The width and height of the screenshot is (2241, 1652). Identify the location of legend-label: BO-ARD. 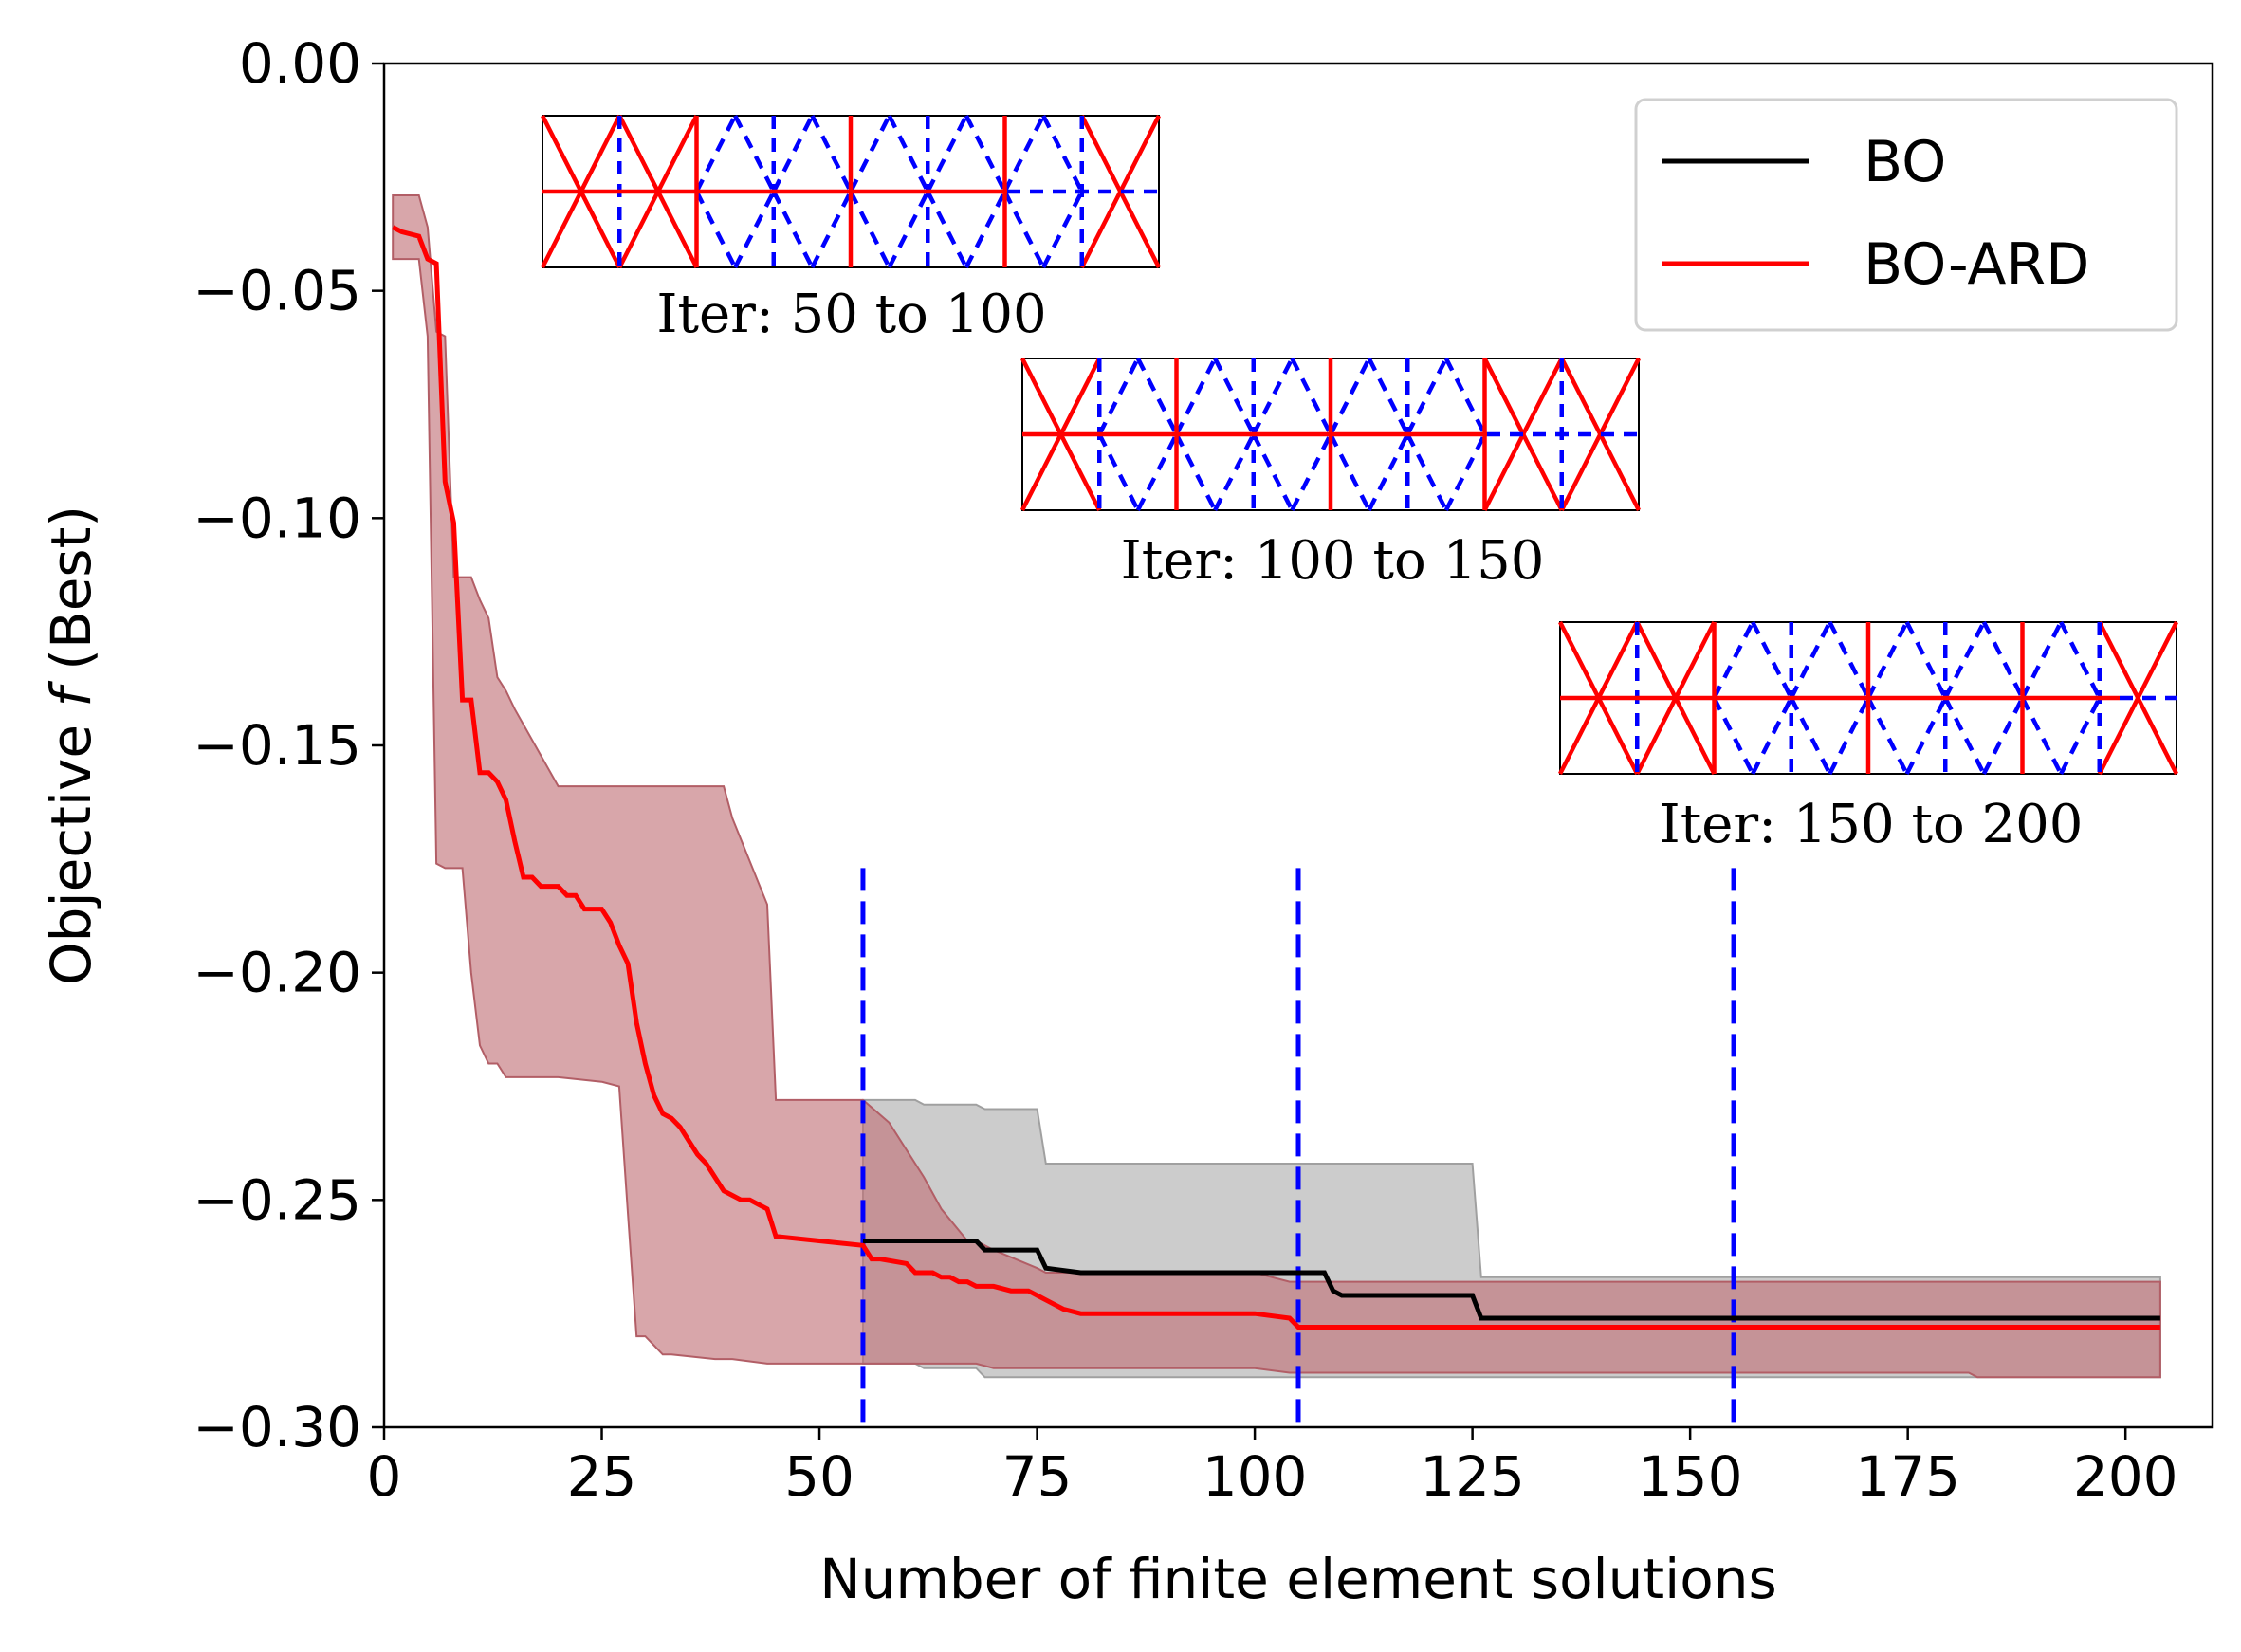
(1977, 264).